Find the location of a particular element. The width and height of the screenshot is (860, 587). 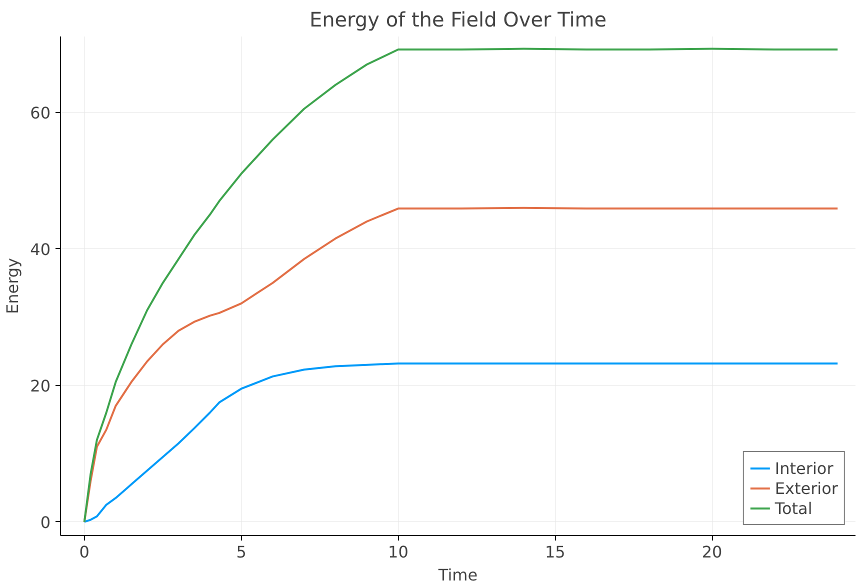

y-axis-title: Energy is located at coordinates (12, 286).